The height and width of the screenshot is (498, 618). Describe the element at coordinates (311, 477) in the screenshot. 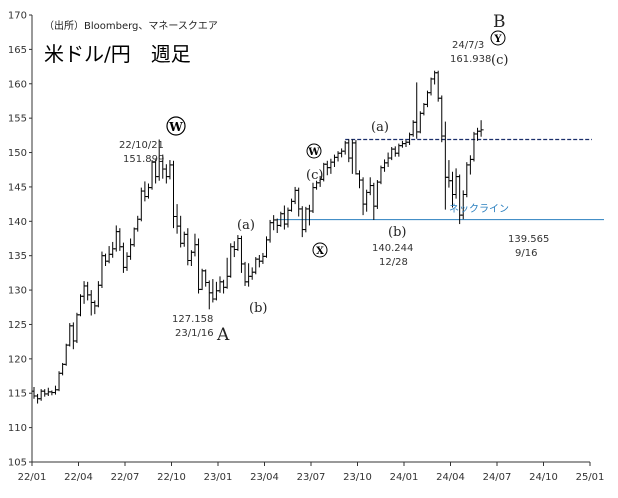

I see `x-tick-label: 23/07` at that location.